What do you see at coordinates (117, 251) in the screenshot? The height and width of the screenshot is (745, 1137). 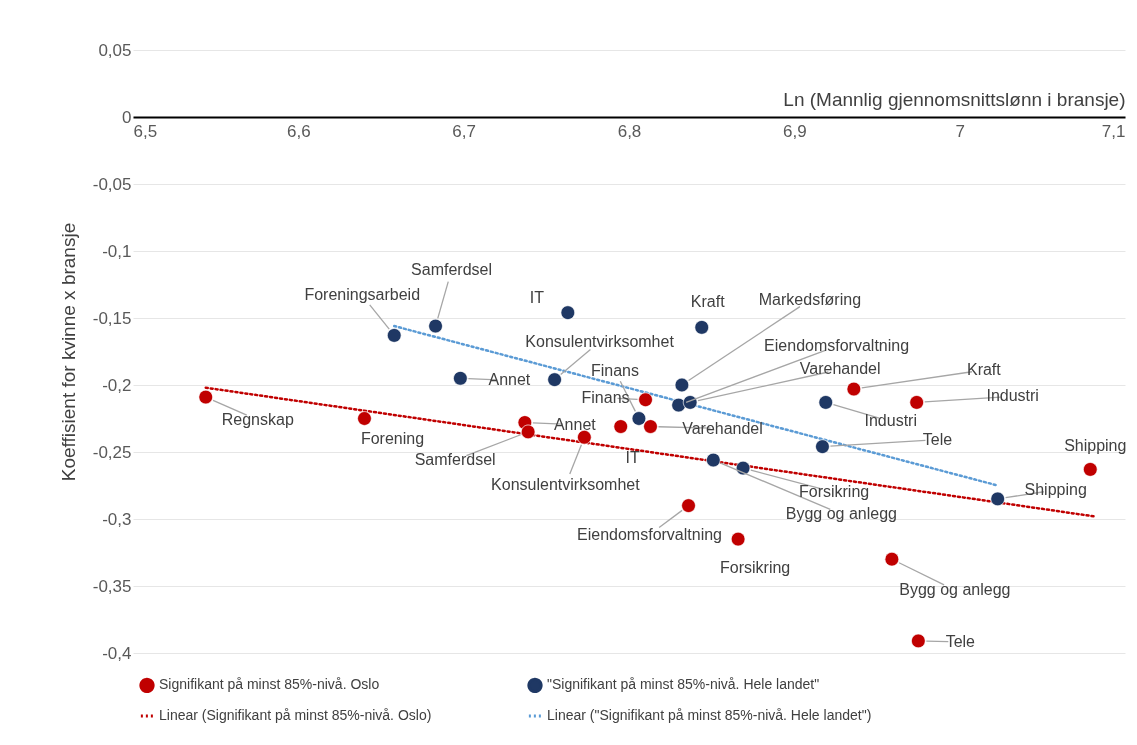 I see `y-tick-label: -0,1` at bounding box center [117, 251].